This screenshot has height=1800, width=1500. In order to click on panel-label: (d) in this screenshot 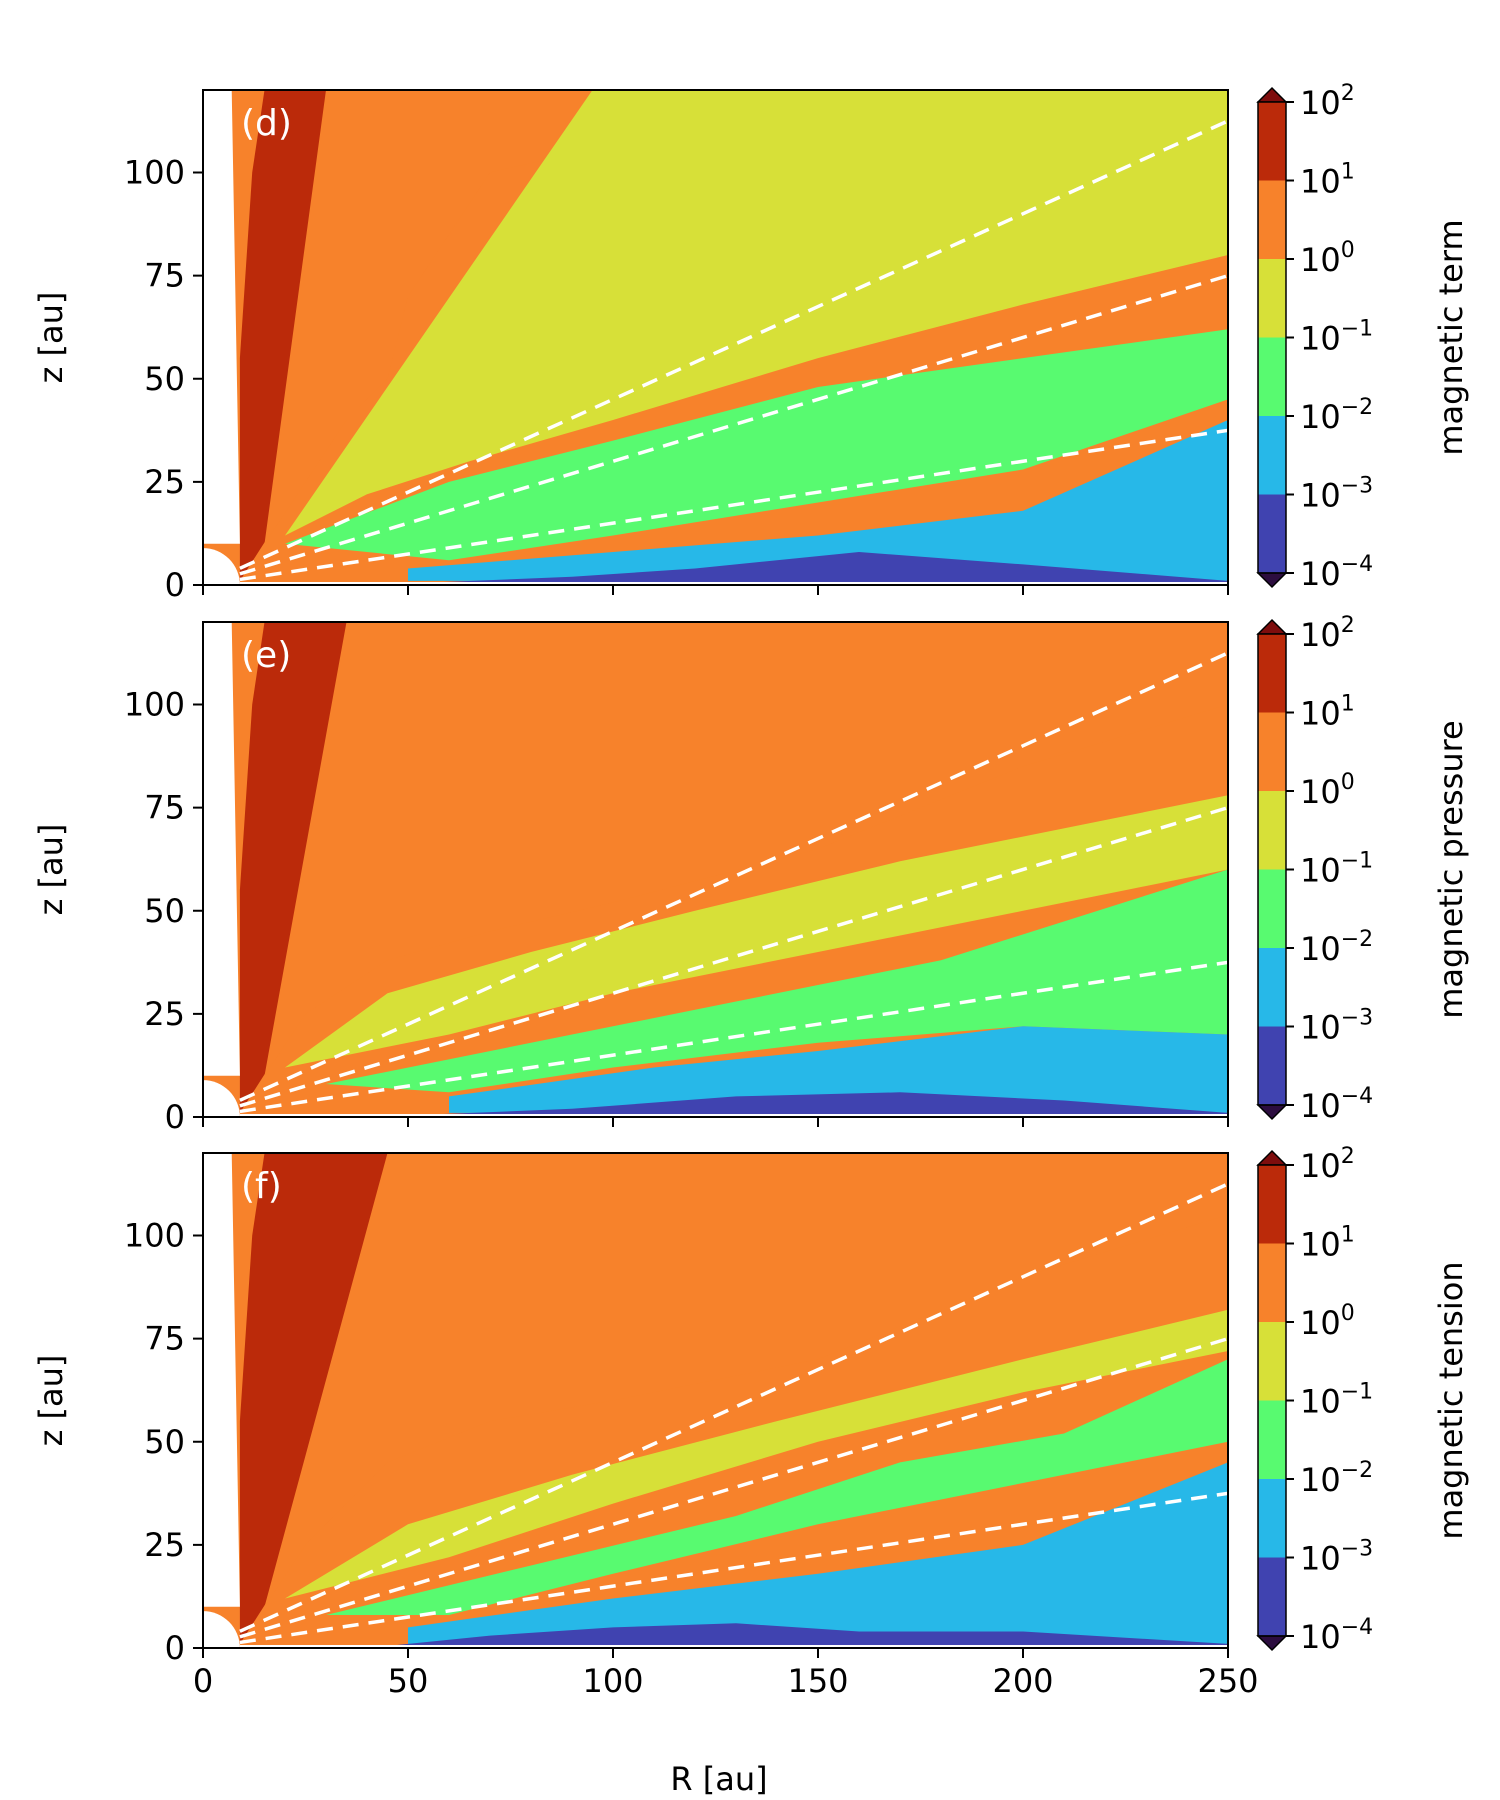, I will do `click(266, 123)`.